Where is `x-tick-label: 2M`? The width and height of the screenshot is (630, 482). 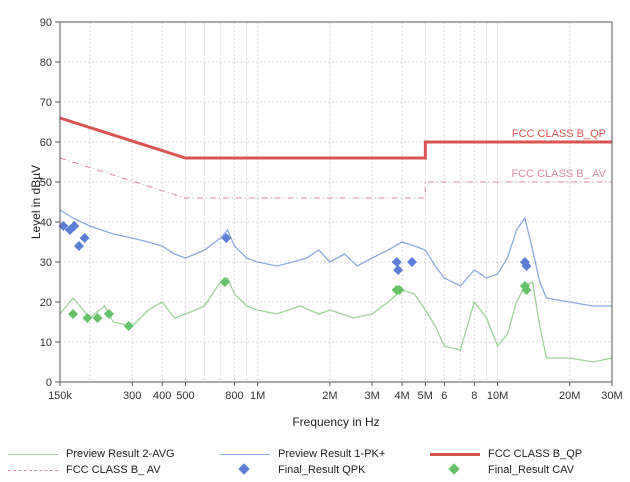
x-tick-label: 2M is located at coordinates (329, 396).